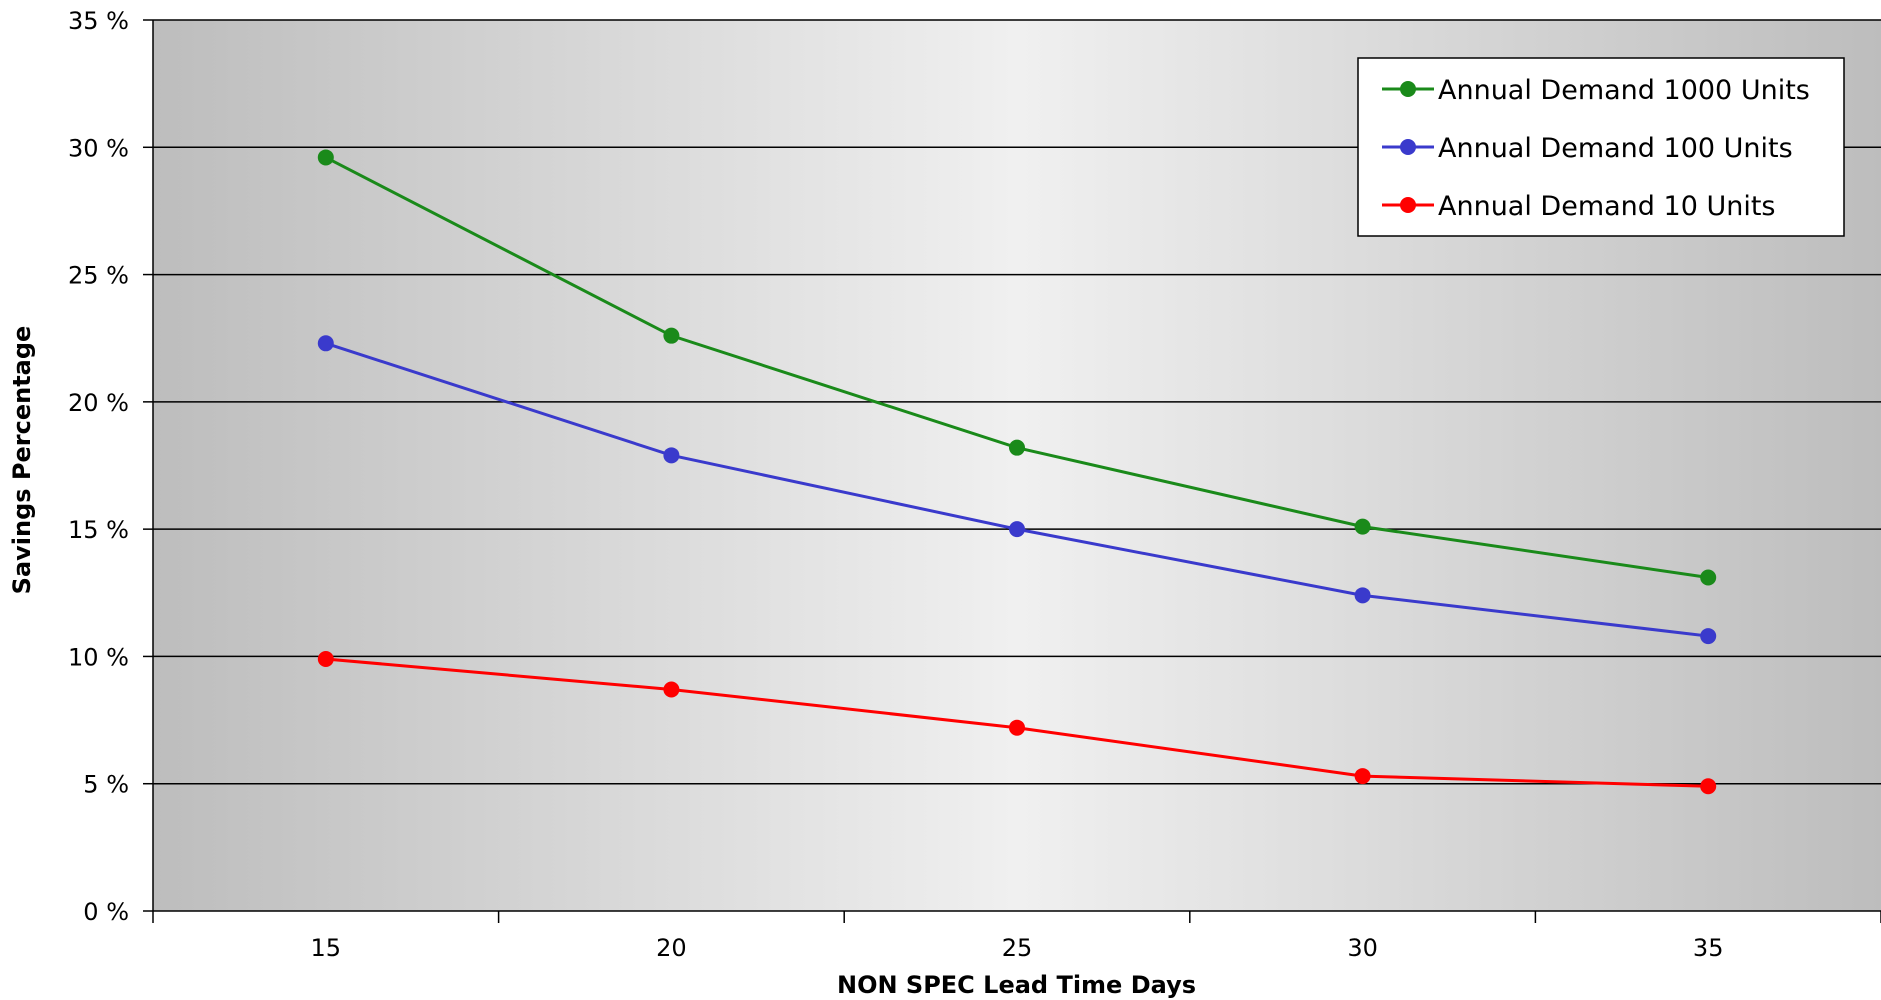 The width and height of the screenshot is (1881, 1000). I want to click on y-axis-title: Savings Percentage, so click(22, 460).